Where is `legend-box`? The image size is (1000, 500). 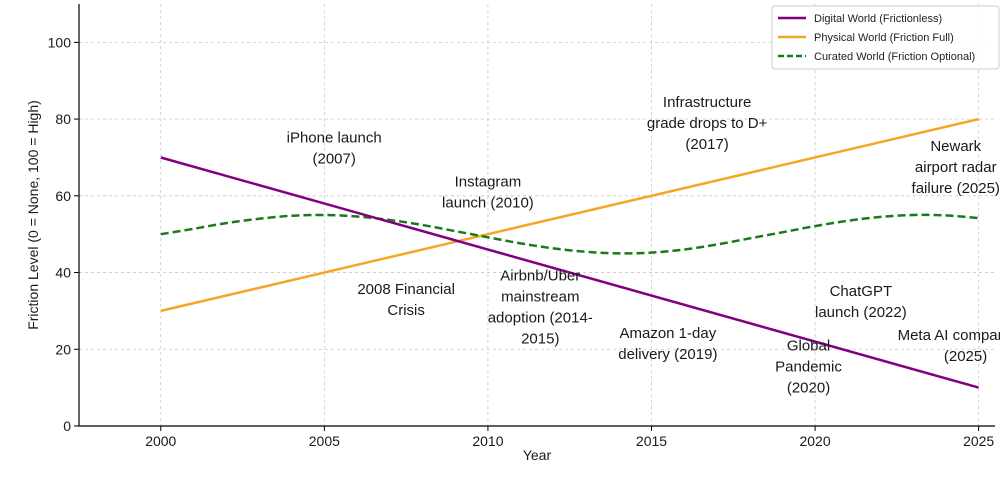
legend-box is located at coordinates (885, 37).